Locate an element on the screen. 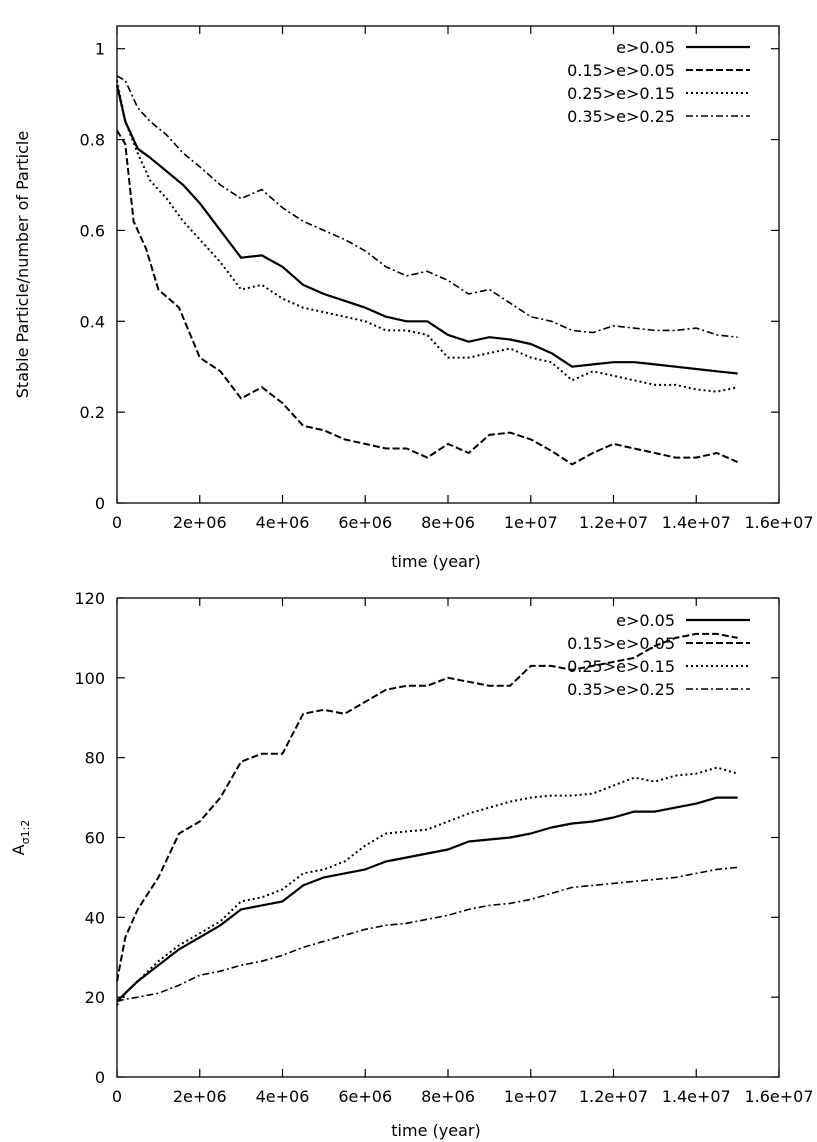  y-tick-label: 0.6 is located at coordinates (92, 230).